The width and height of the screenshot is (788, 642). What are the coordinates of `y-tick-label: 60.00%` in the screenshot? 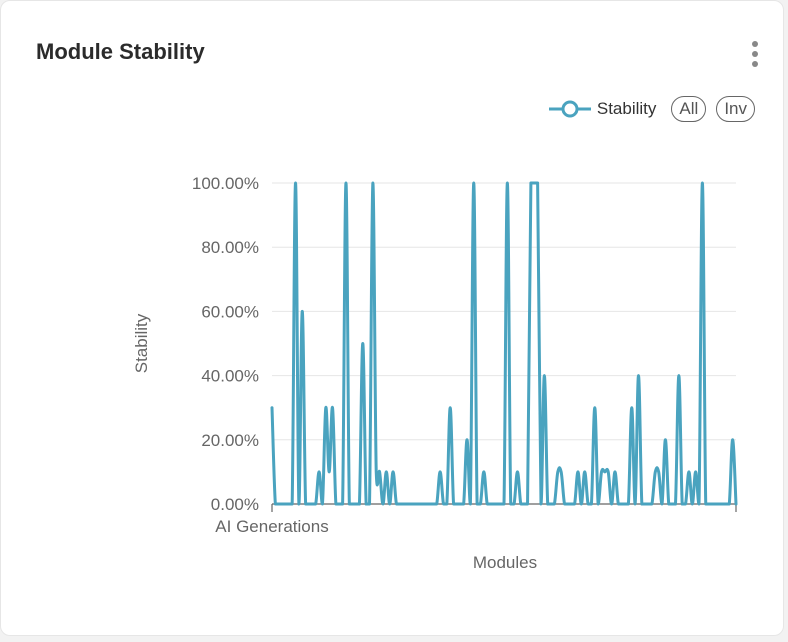 It's located at (230, 311).